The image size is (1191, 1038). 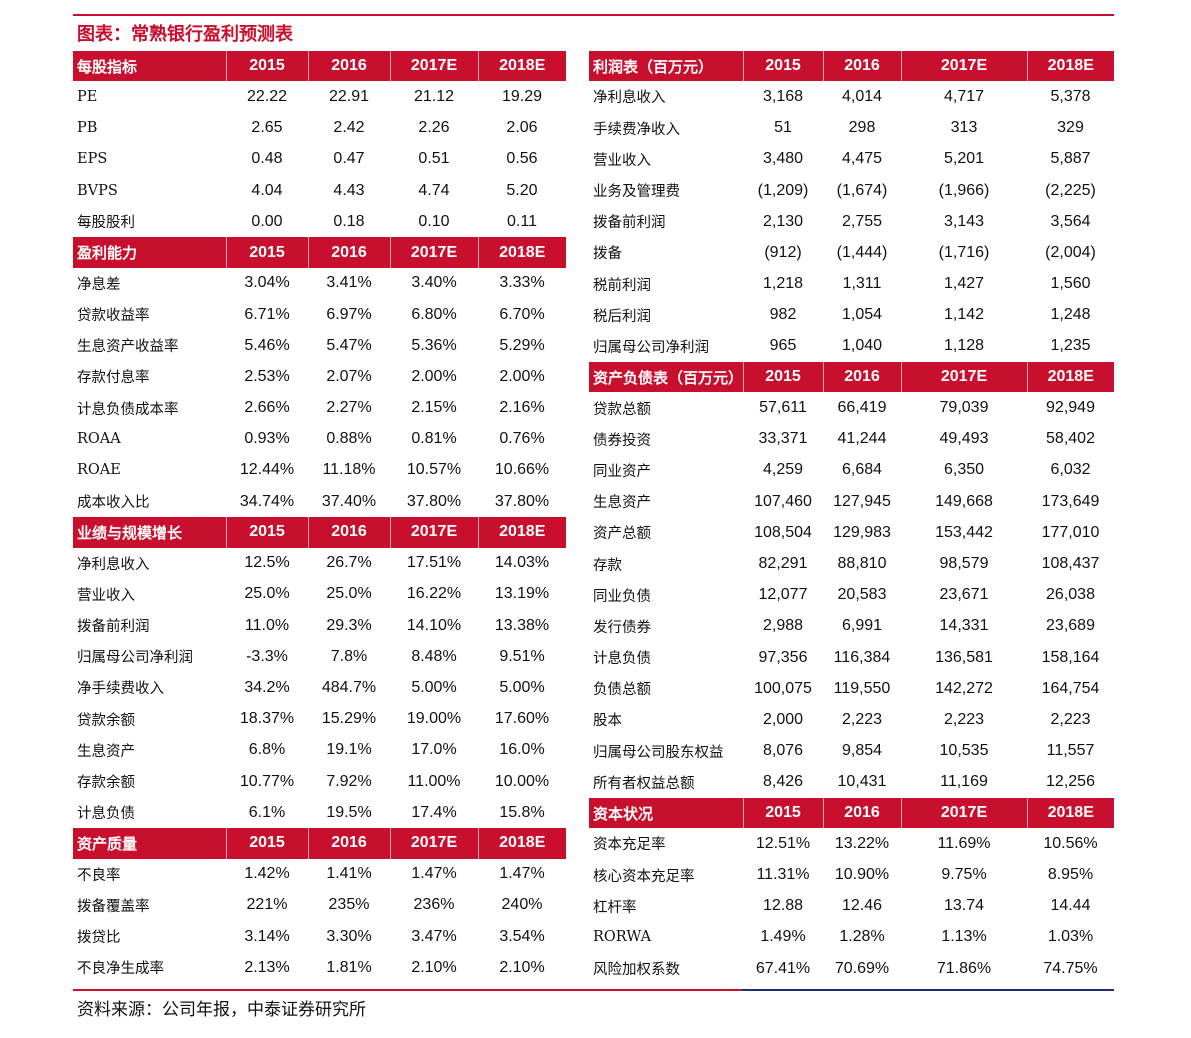 I want to click on section-header: 资产质量 2015 2016 2017E 2018E, so click(x=319, y=843).